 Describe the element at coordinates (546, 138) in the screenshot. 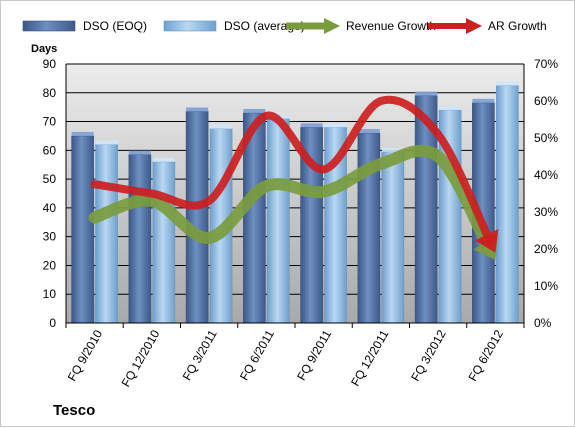

I see `y2-tick-label: 50%` at that location.